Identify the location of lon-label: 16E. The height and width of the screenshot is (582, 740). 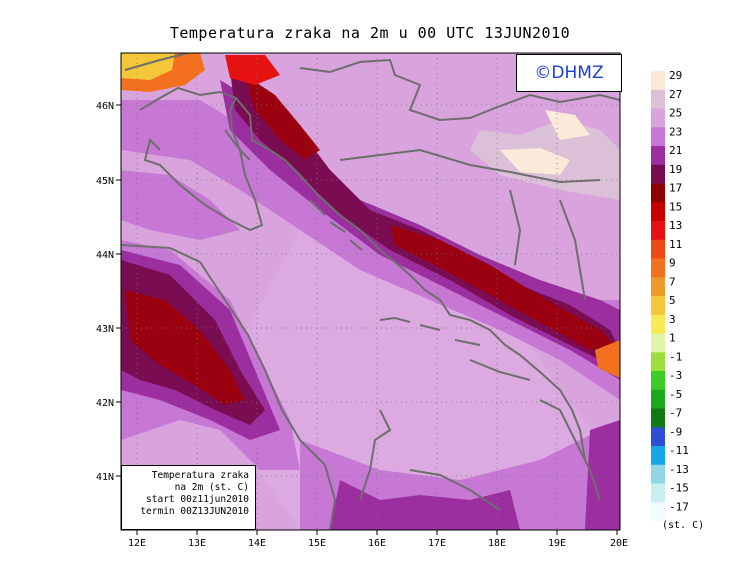
(377, 543).